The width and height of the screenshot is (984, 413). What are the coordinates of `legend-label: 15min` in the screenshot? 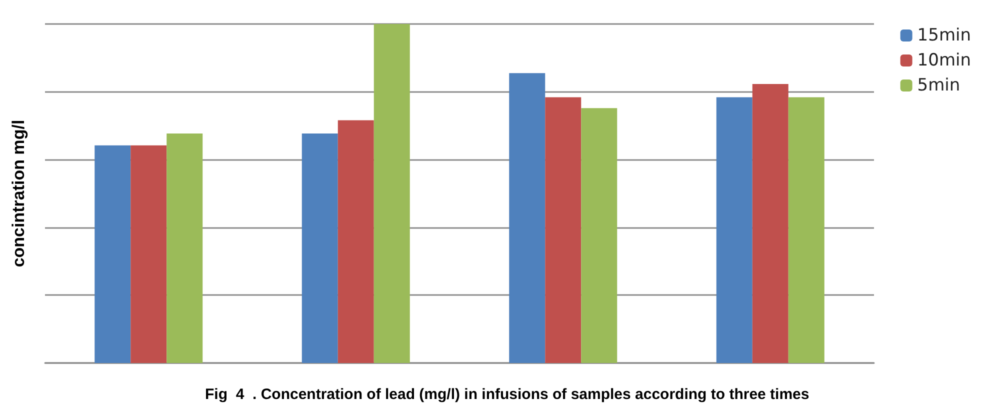 It's located at (944, 36).